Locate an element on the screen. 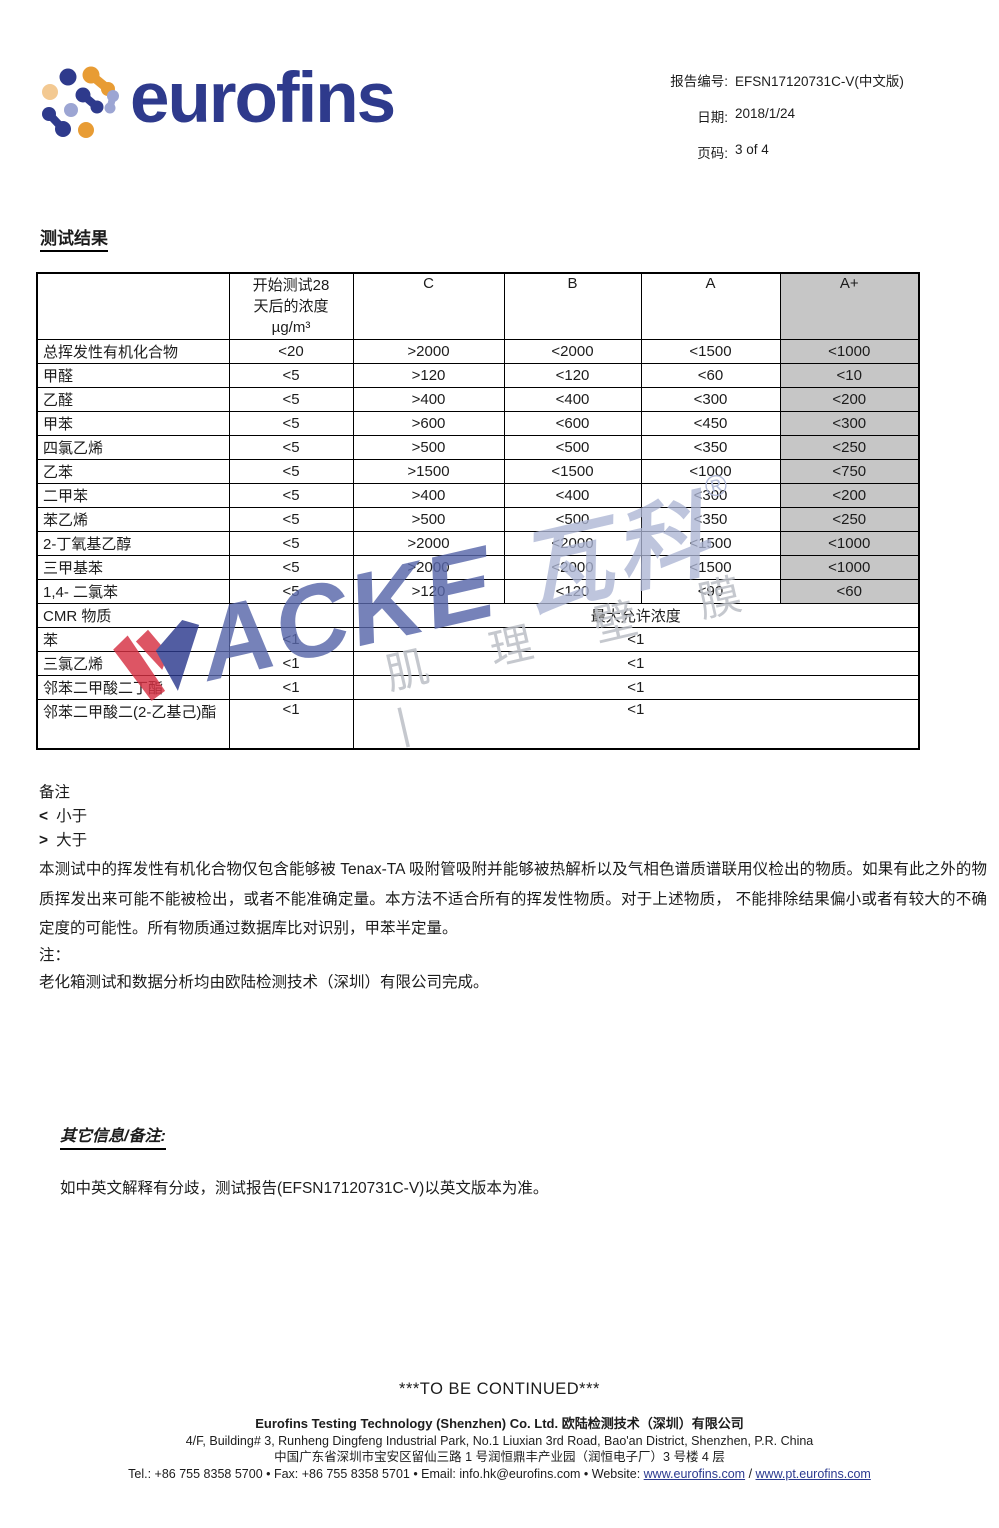  table-row: 邻苯二甲酸二丁酯 <1 <1 is located at coordinates (478, 687).